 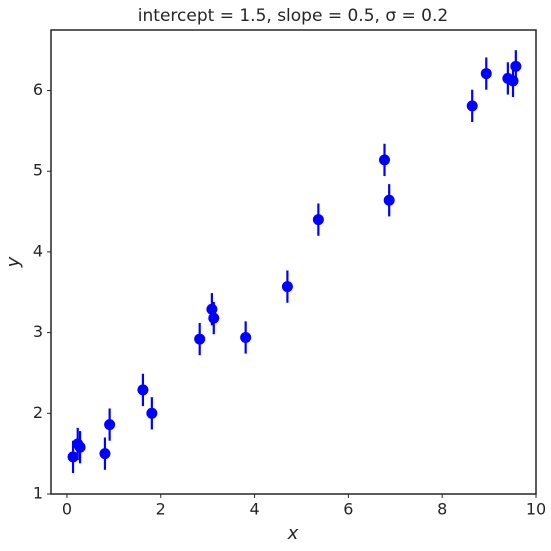 What do you see at coordinates (38, 493) in the screenshot?
I see `y-tick-label: 1` at bounding box center [38, 493].